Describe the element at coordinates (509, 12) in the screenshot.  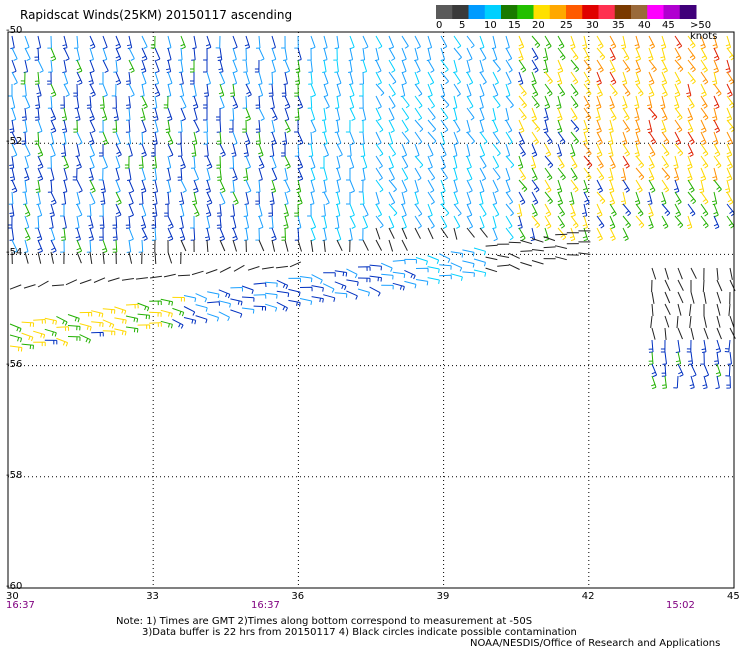
I see `legend-swatch` at that location.